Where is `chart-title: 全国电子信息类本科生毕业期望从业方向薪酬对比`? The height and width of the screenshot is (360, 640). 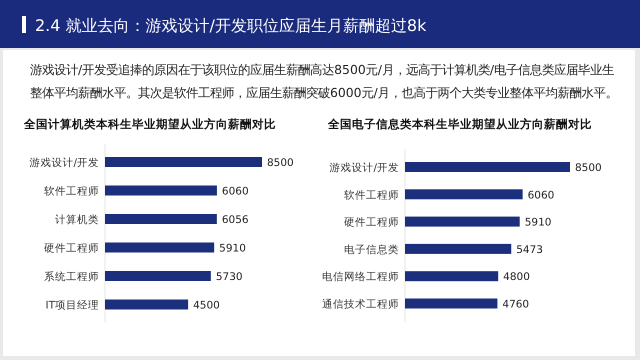
chart-title: 全国电子信息类本科生毕业期望从业方向薪酬对比 is located at coordinates (459, 124).